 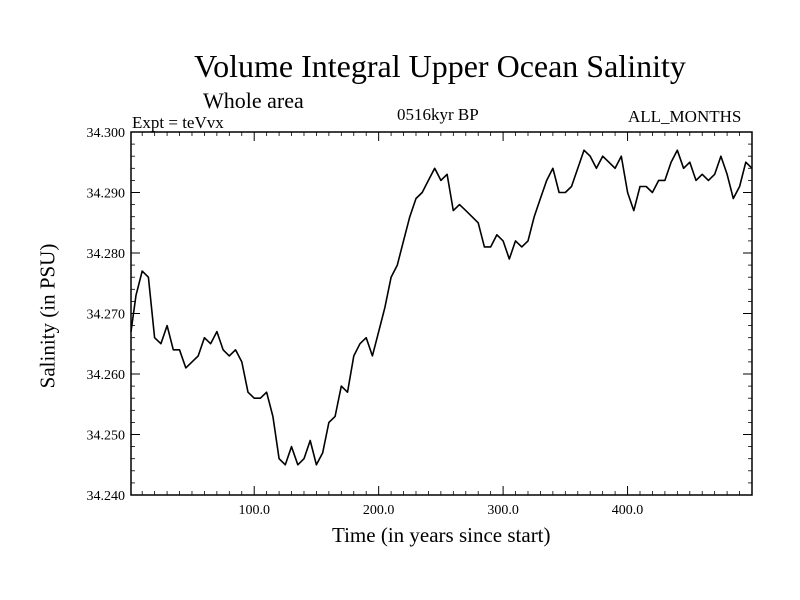 I want to click on y-tick-label: 34.280, so click(x=106, y=254).